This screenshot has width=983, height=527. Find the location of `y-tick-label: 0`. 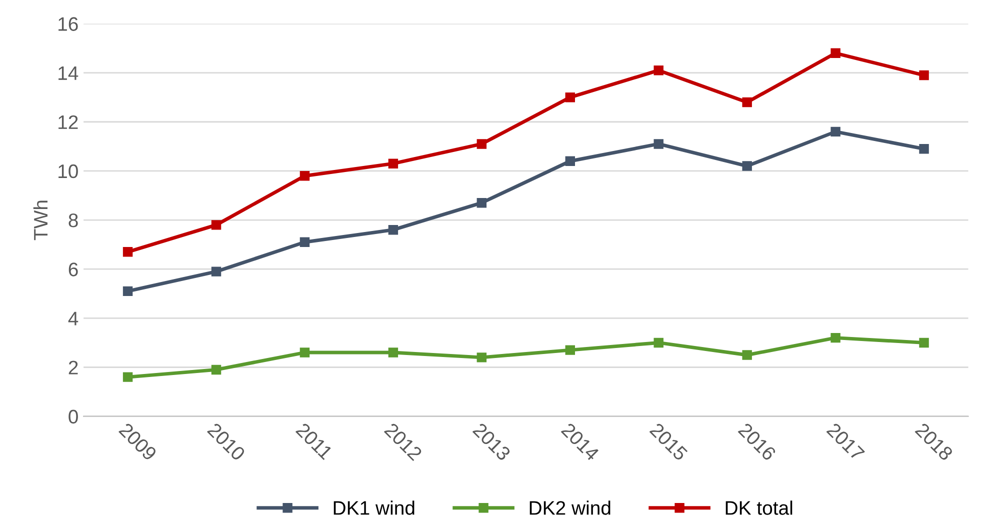

y-tick-label: 0 is located at coordinates (73, 417).